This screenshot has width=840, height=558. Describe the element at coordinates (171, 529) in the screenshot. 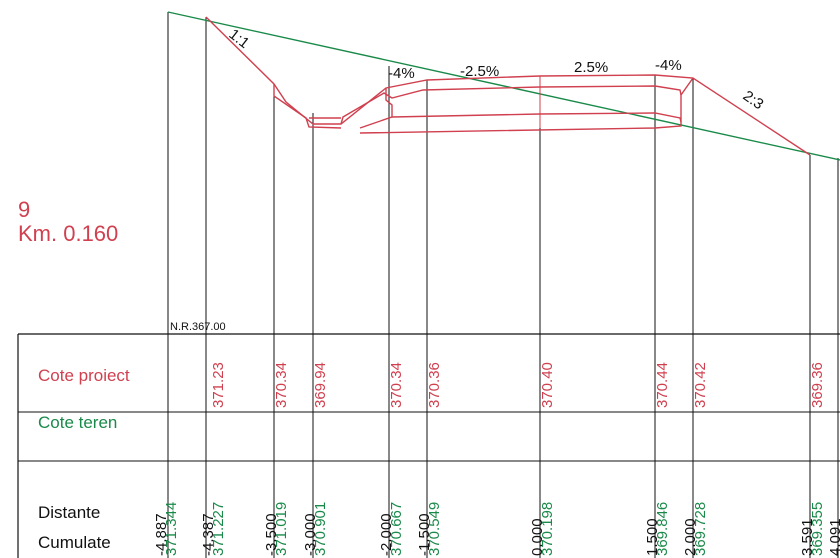

I see `cote-teren-value: 371.344` at that location.